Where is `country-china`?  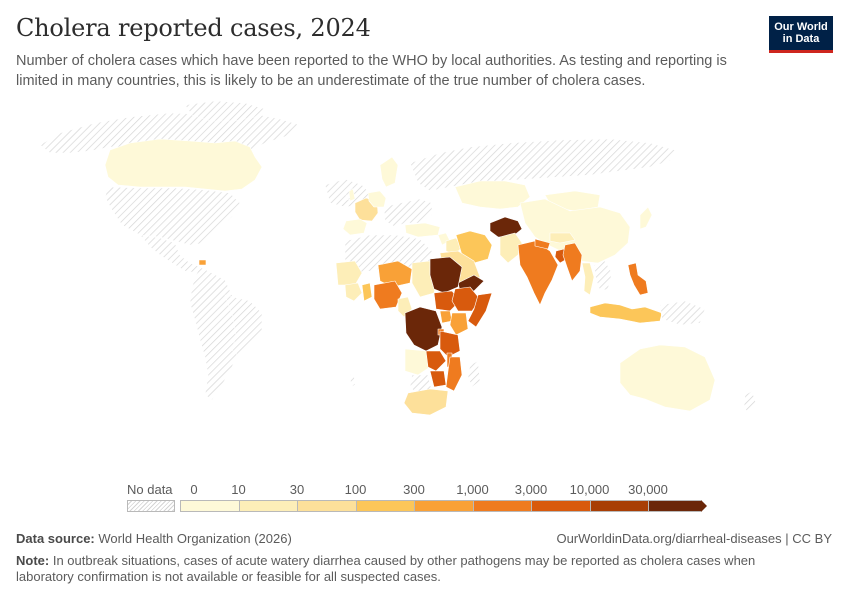
country-china is located at coordinates (575, 231).